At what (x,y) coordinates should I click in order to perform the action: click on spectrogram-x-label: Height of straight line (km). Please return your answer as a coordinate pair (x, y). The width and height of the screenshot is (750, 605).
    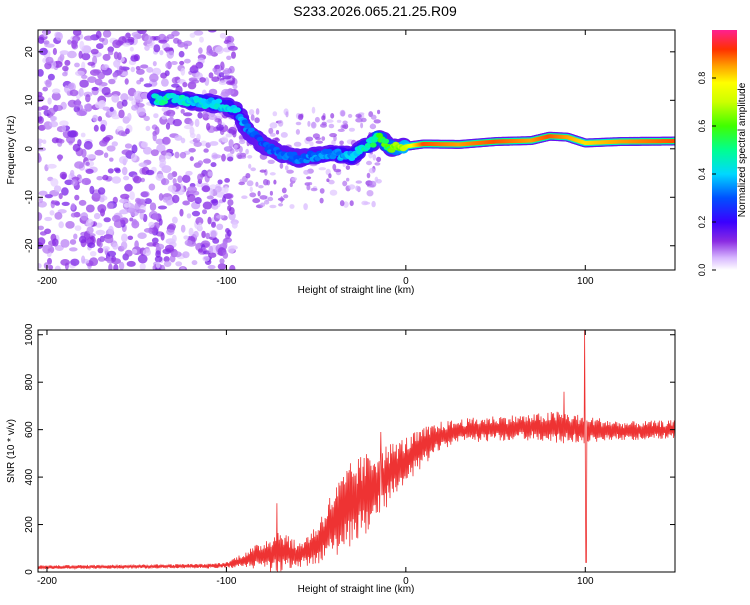
    Looking at the image, I should click on (356, 290).